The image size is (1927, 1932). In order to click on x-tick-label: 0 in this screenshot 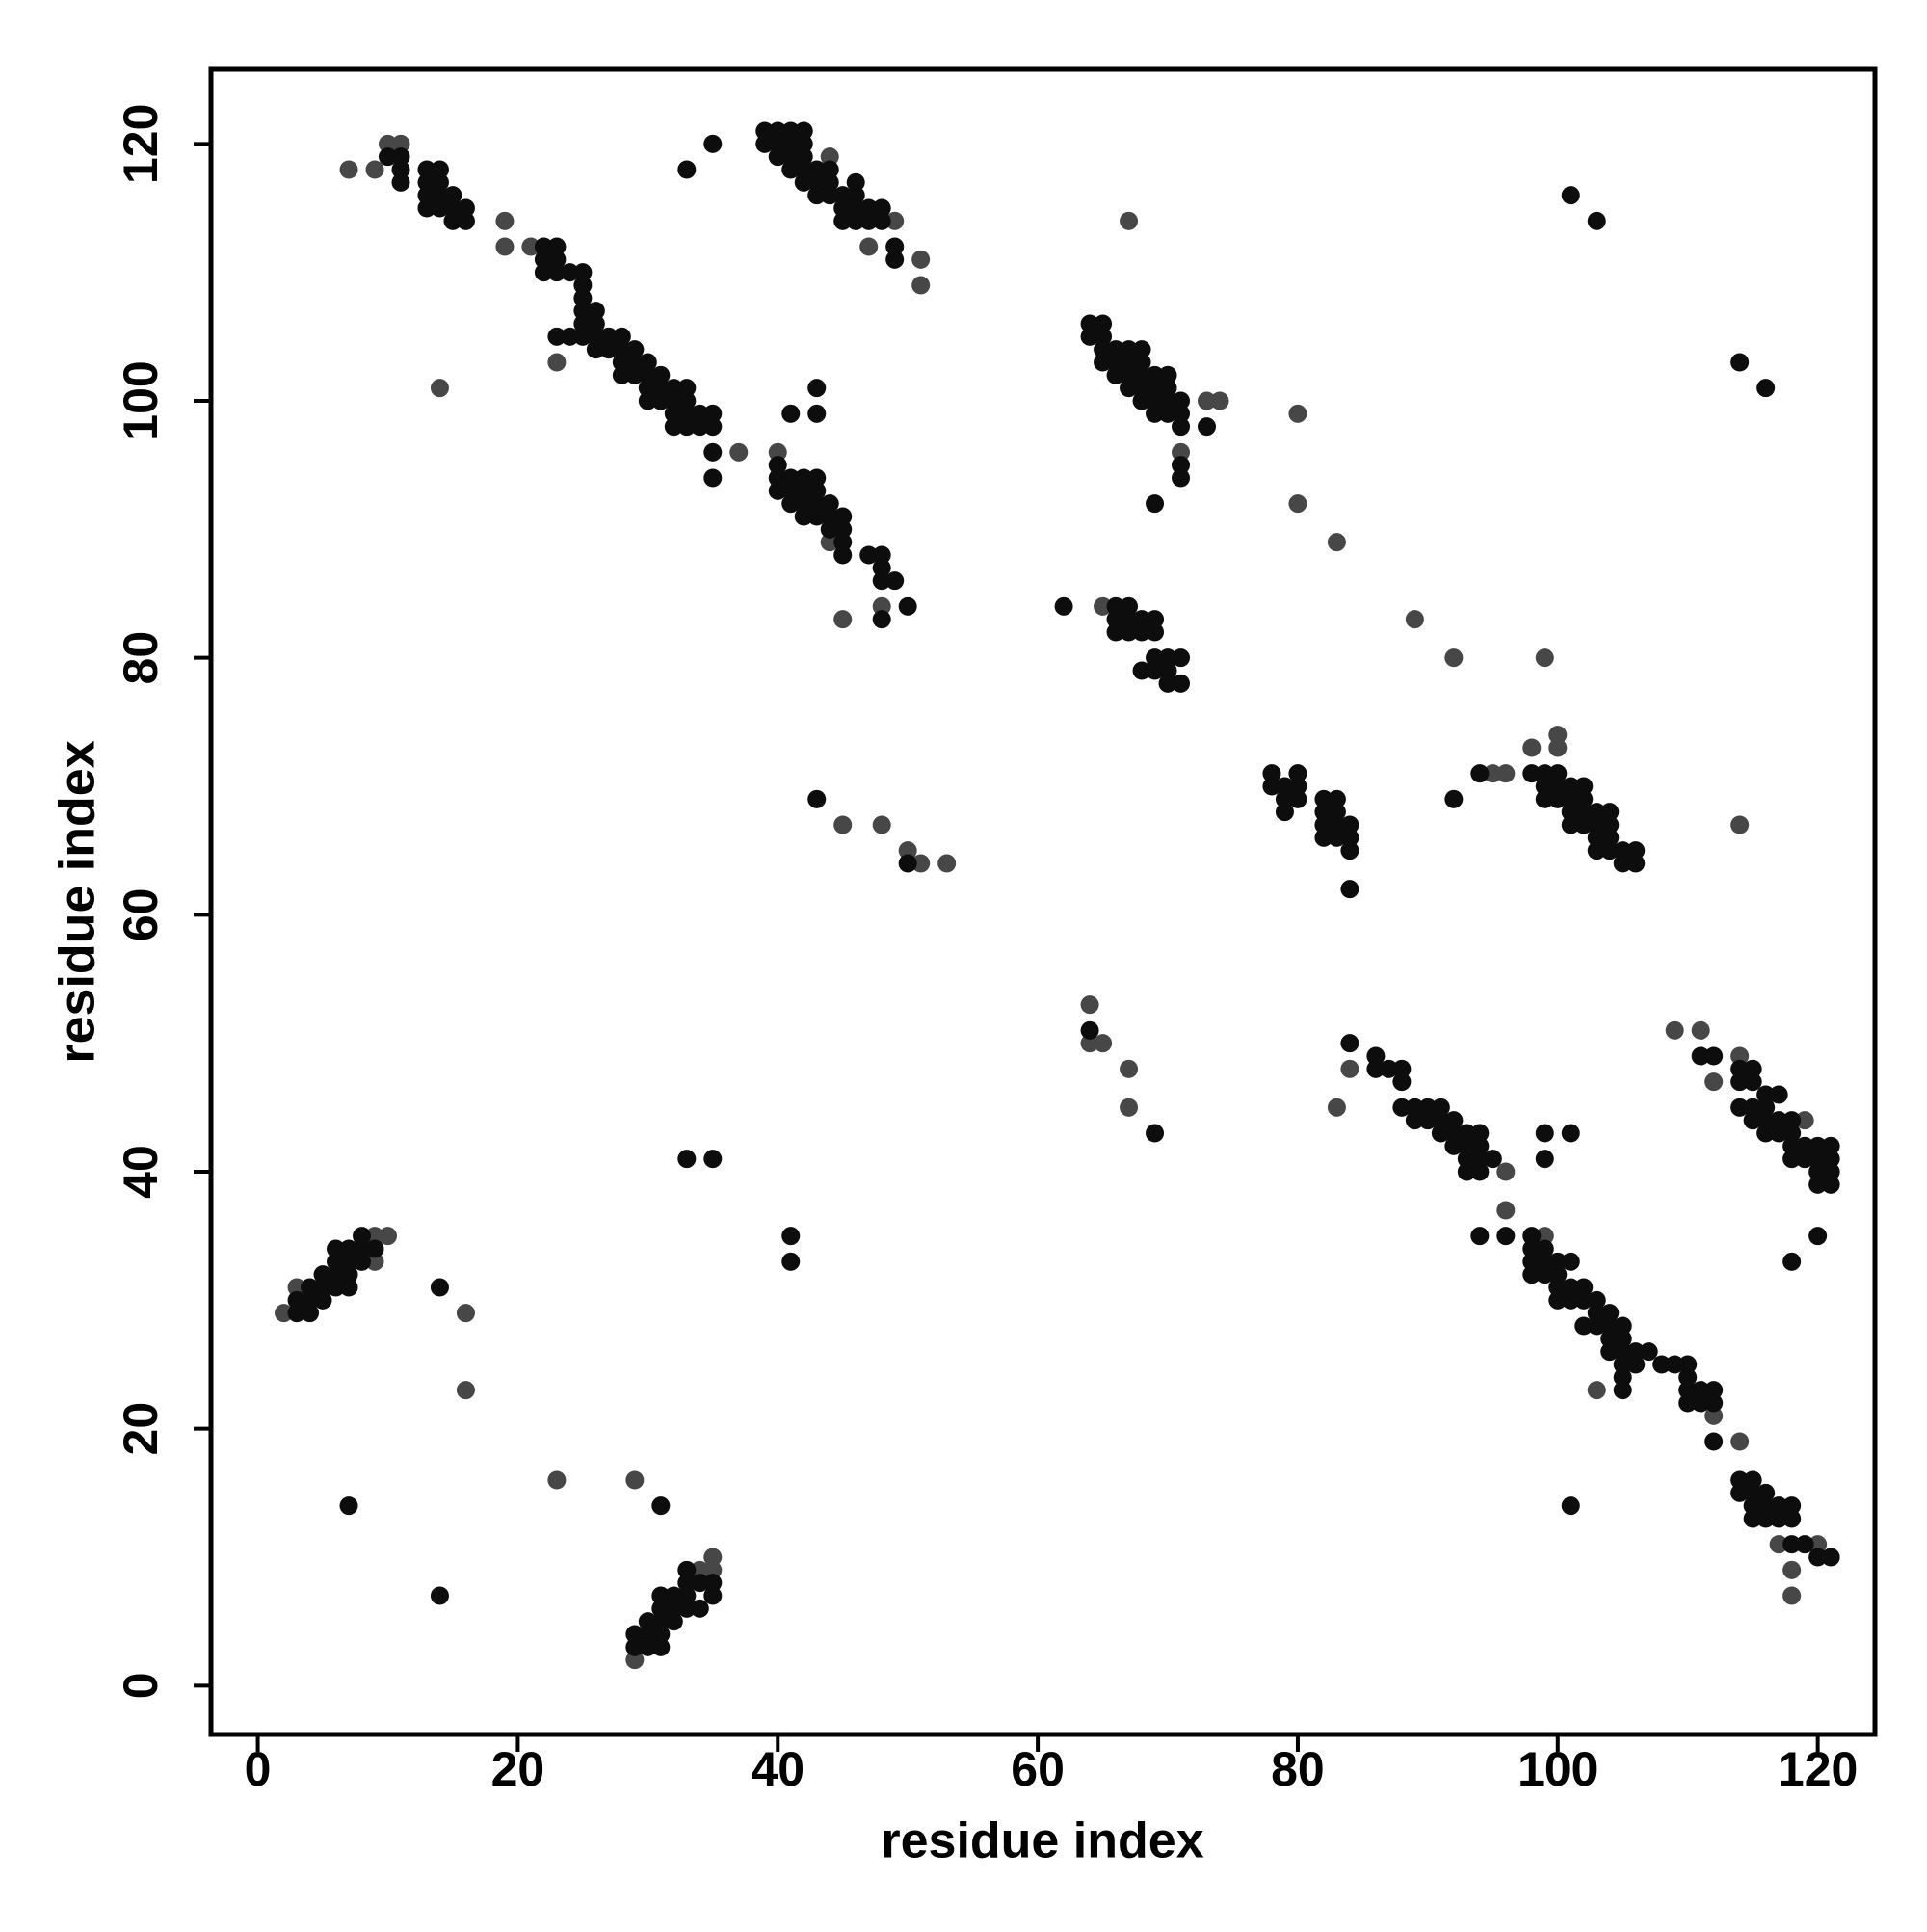, I will do `click(258, 1769)`.